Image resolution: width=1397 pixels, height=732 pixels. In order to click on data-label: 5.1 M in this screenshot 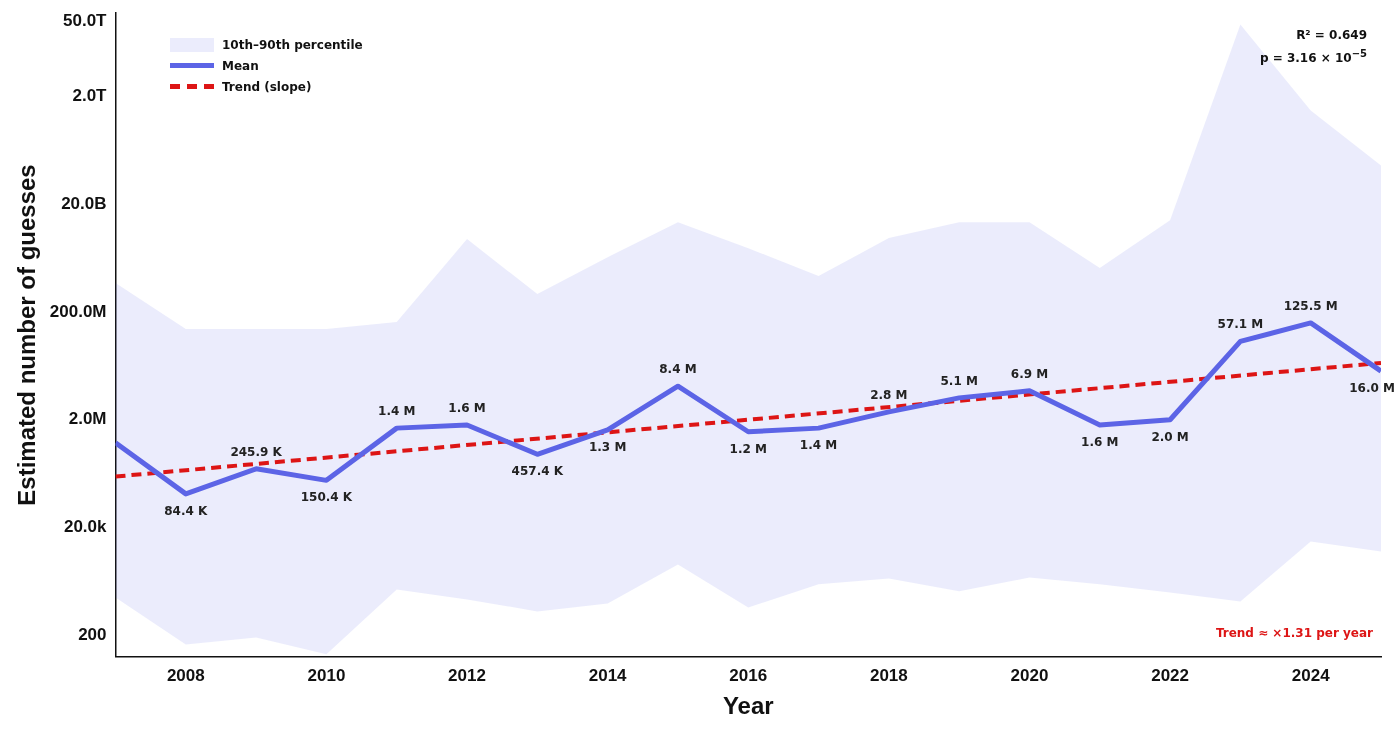, I will do `click(959, 380)`.